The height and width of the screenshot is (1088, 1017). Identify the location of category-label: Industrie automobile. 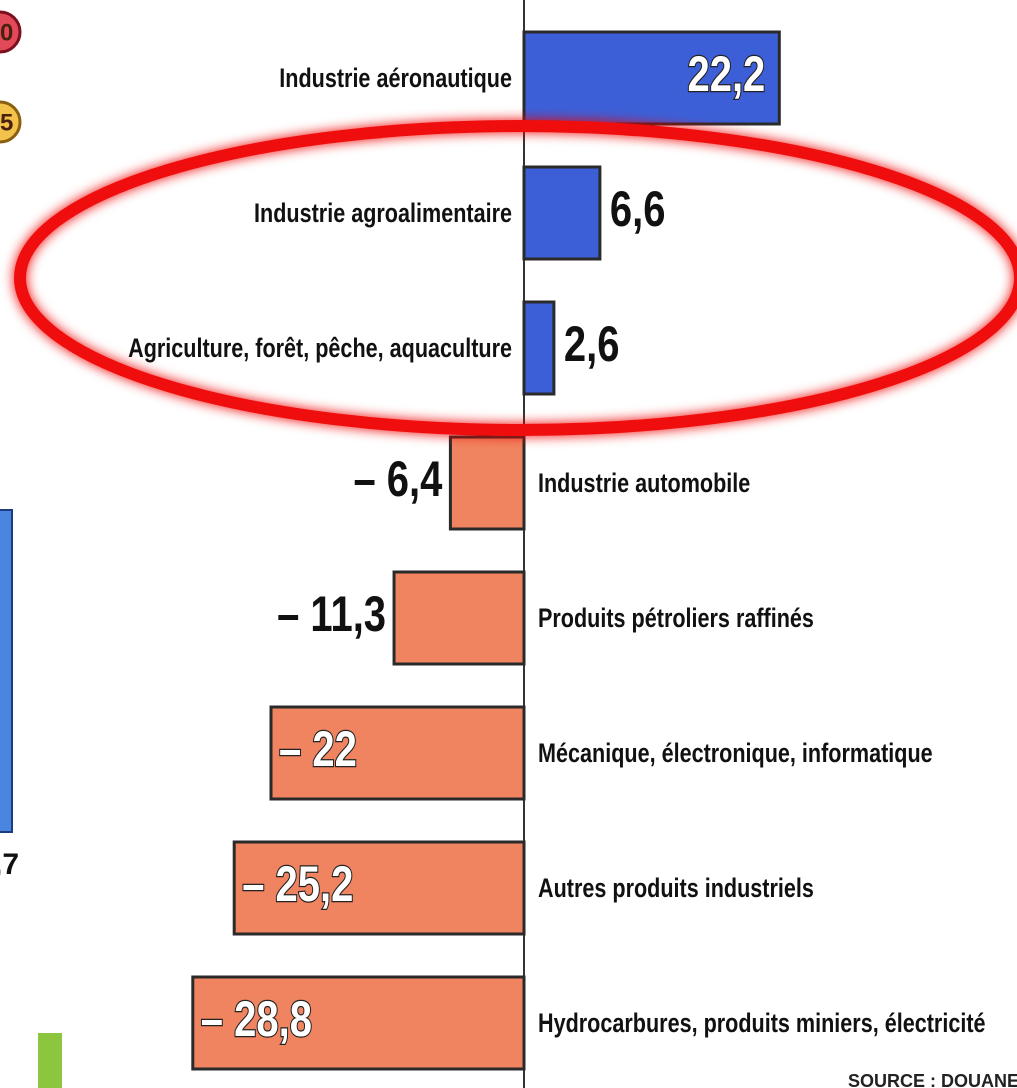
(644, 484).